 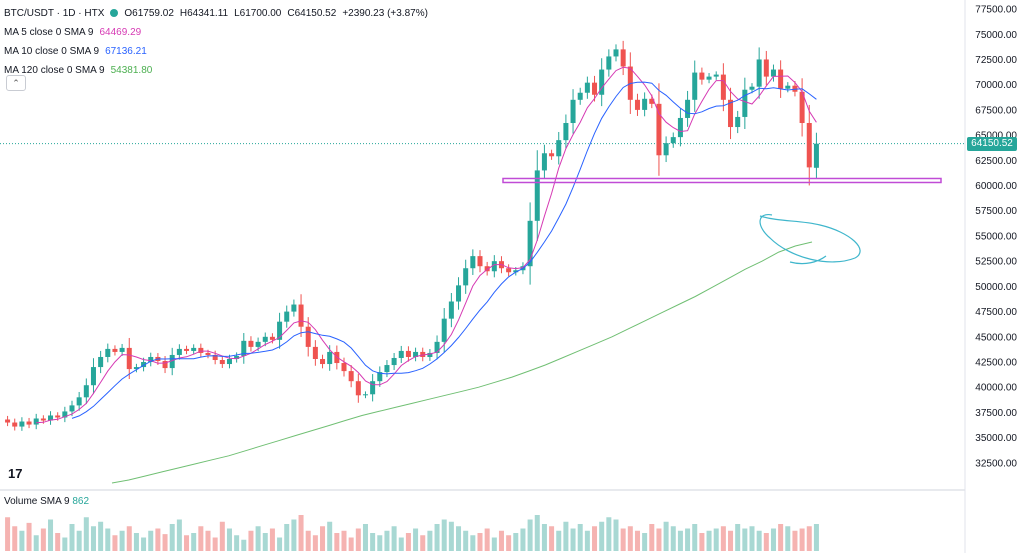 What do you see at coordinates (996, 35) in the screenshot?
I see `y-tick-label: 75000.00` at bounding box center [996, 35].